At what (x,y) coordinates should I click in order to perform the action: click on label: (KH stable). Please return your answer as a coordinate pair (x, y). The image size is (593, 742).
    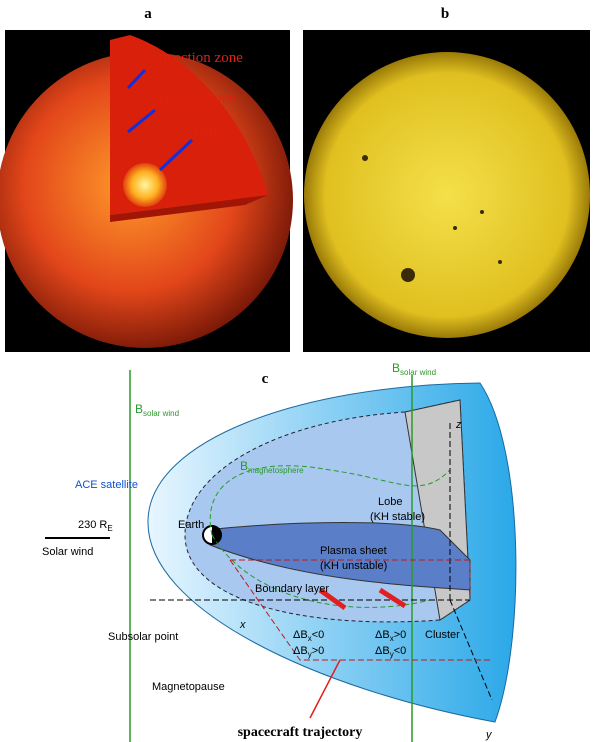
    Looking at the image, I should click on (397, 517).